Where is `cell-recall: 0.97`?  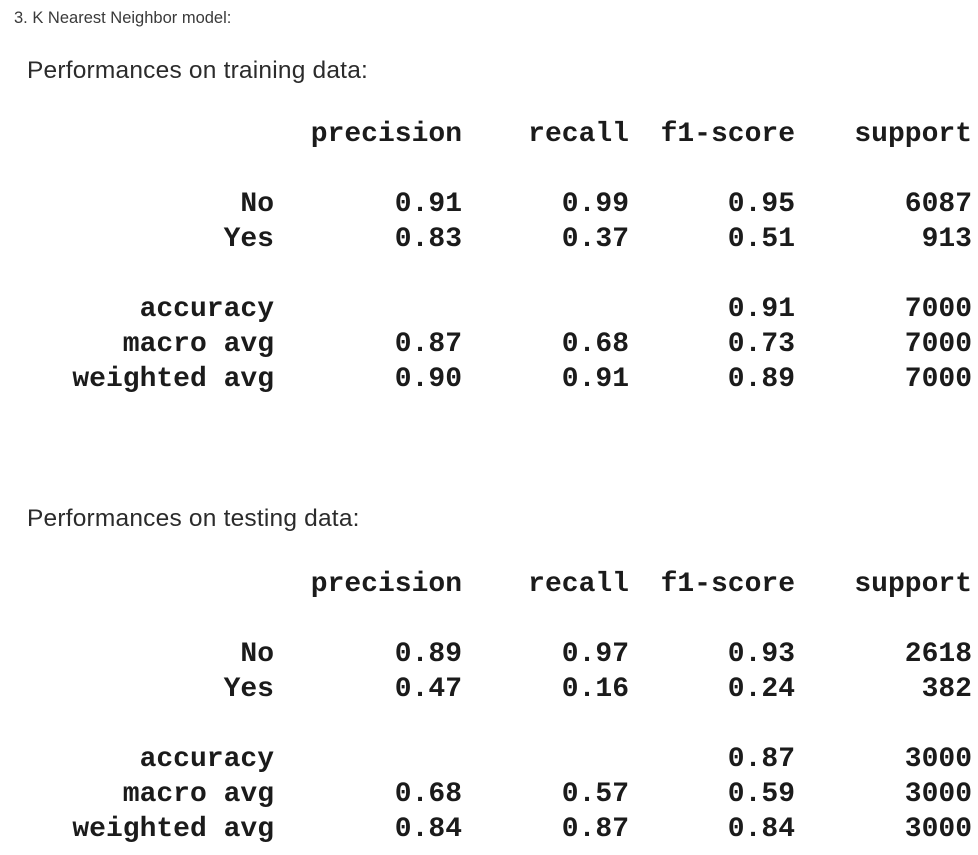
cell-recall: 0.97 is located at coordinates (595, 654).